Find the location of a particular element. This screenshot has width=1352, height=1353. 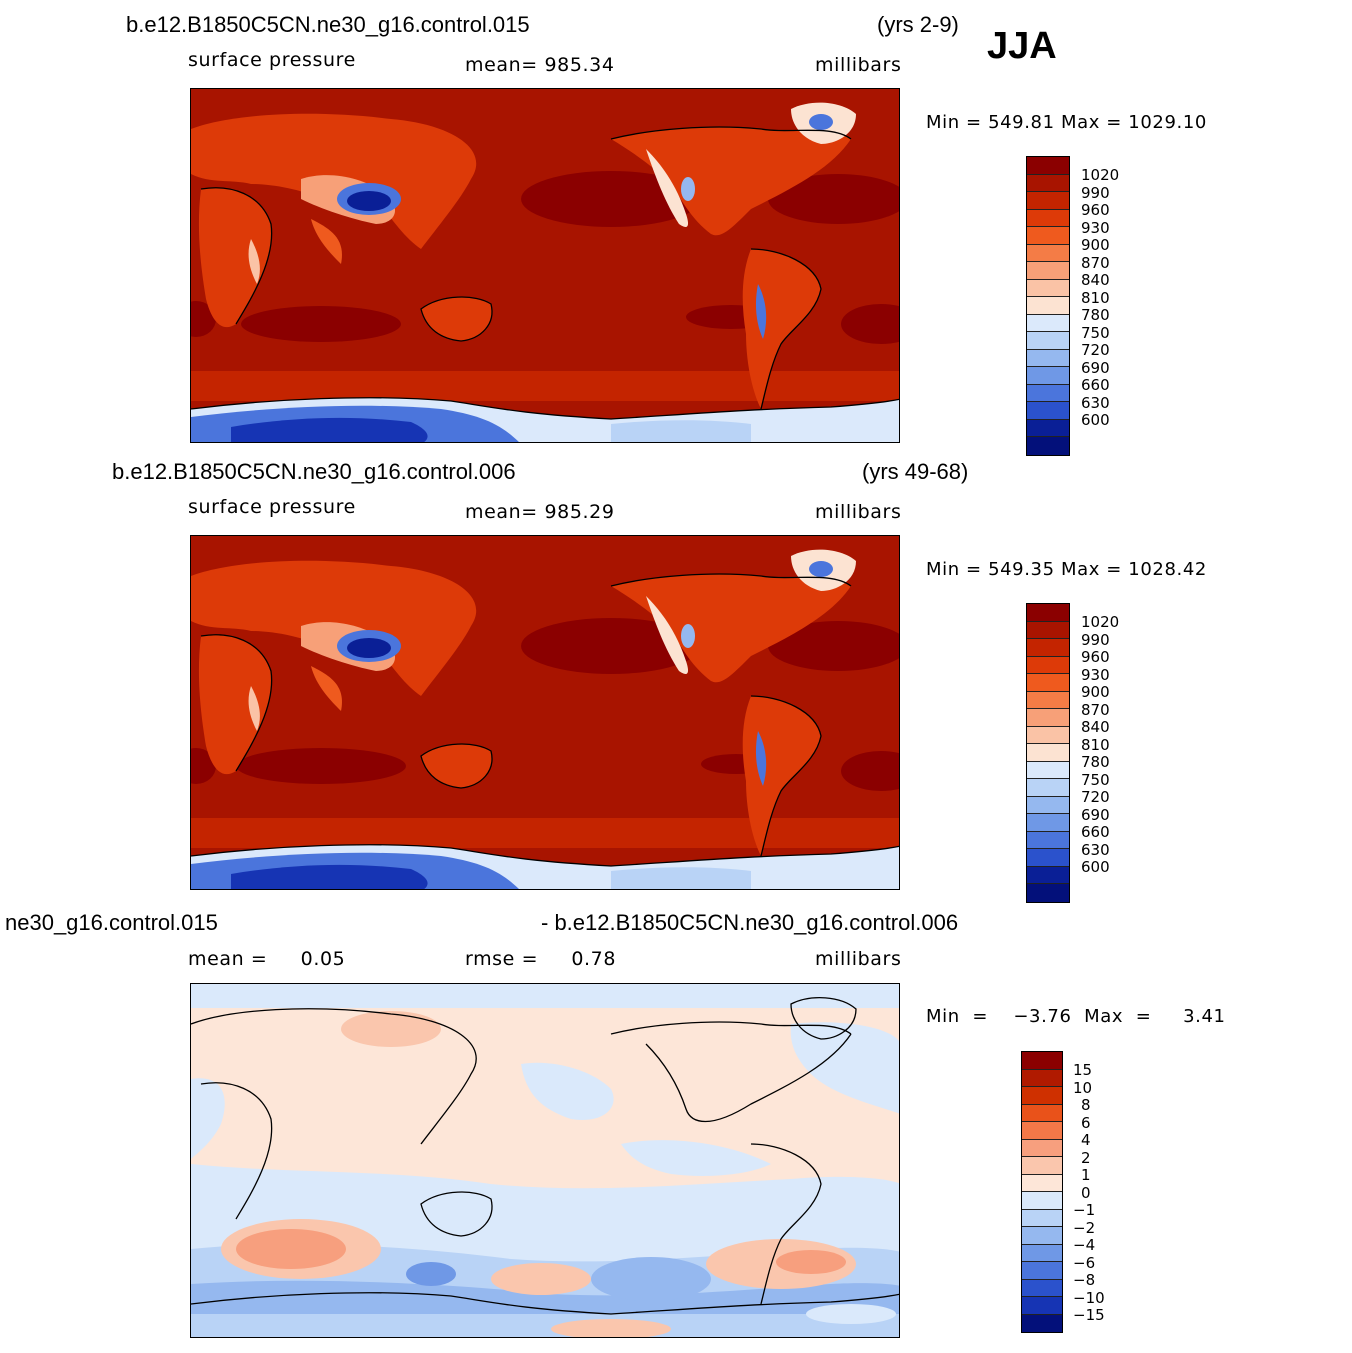

panel1-years: (yrs 2-9) is located at coordinates (918, 24).